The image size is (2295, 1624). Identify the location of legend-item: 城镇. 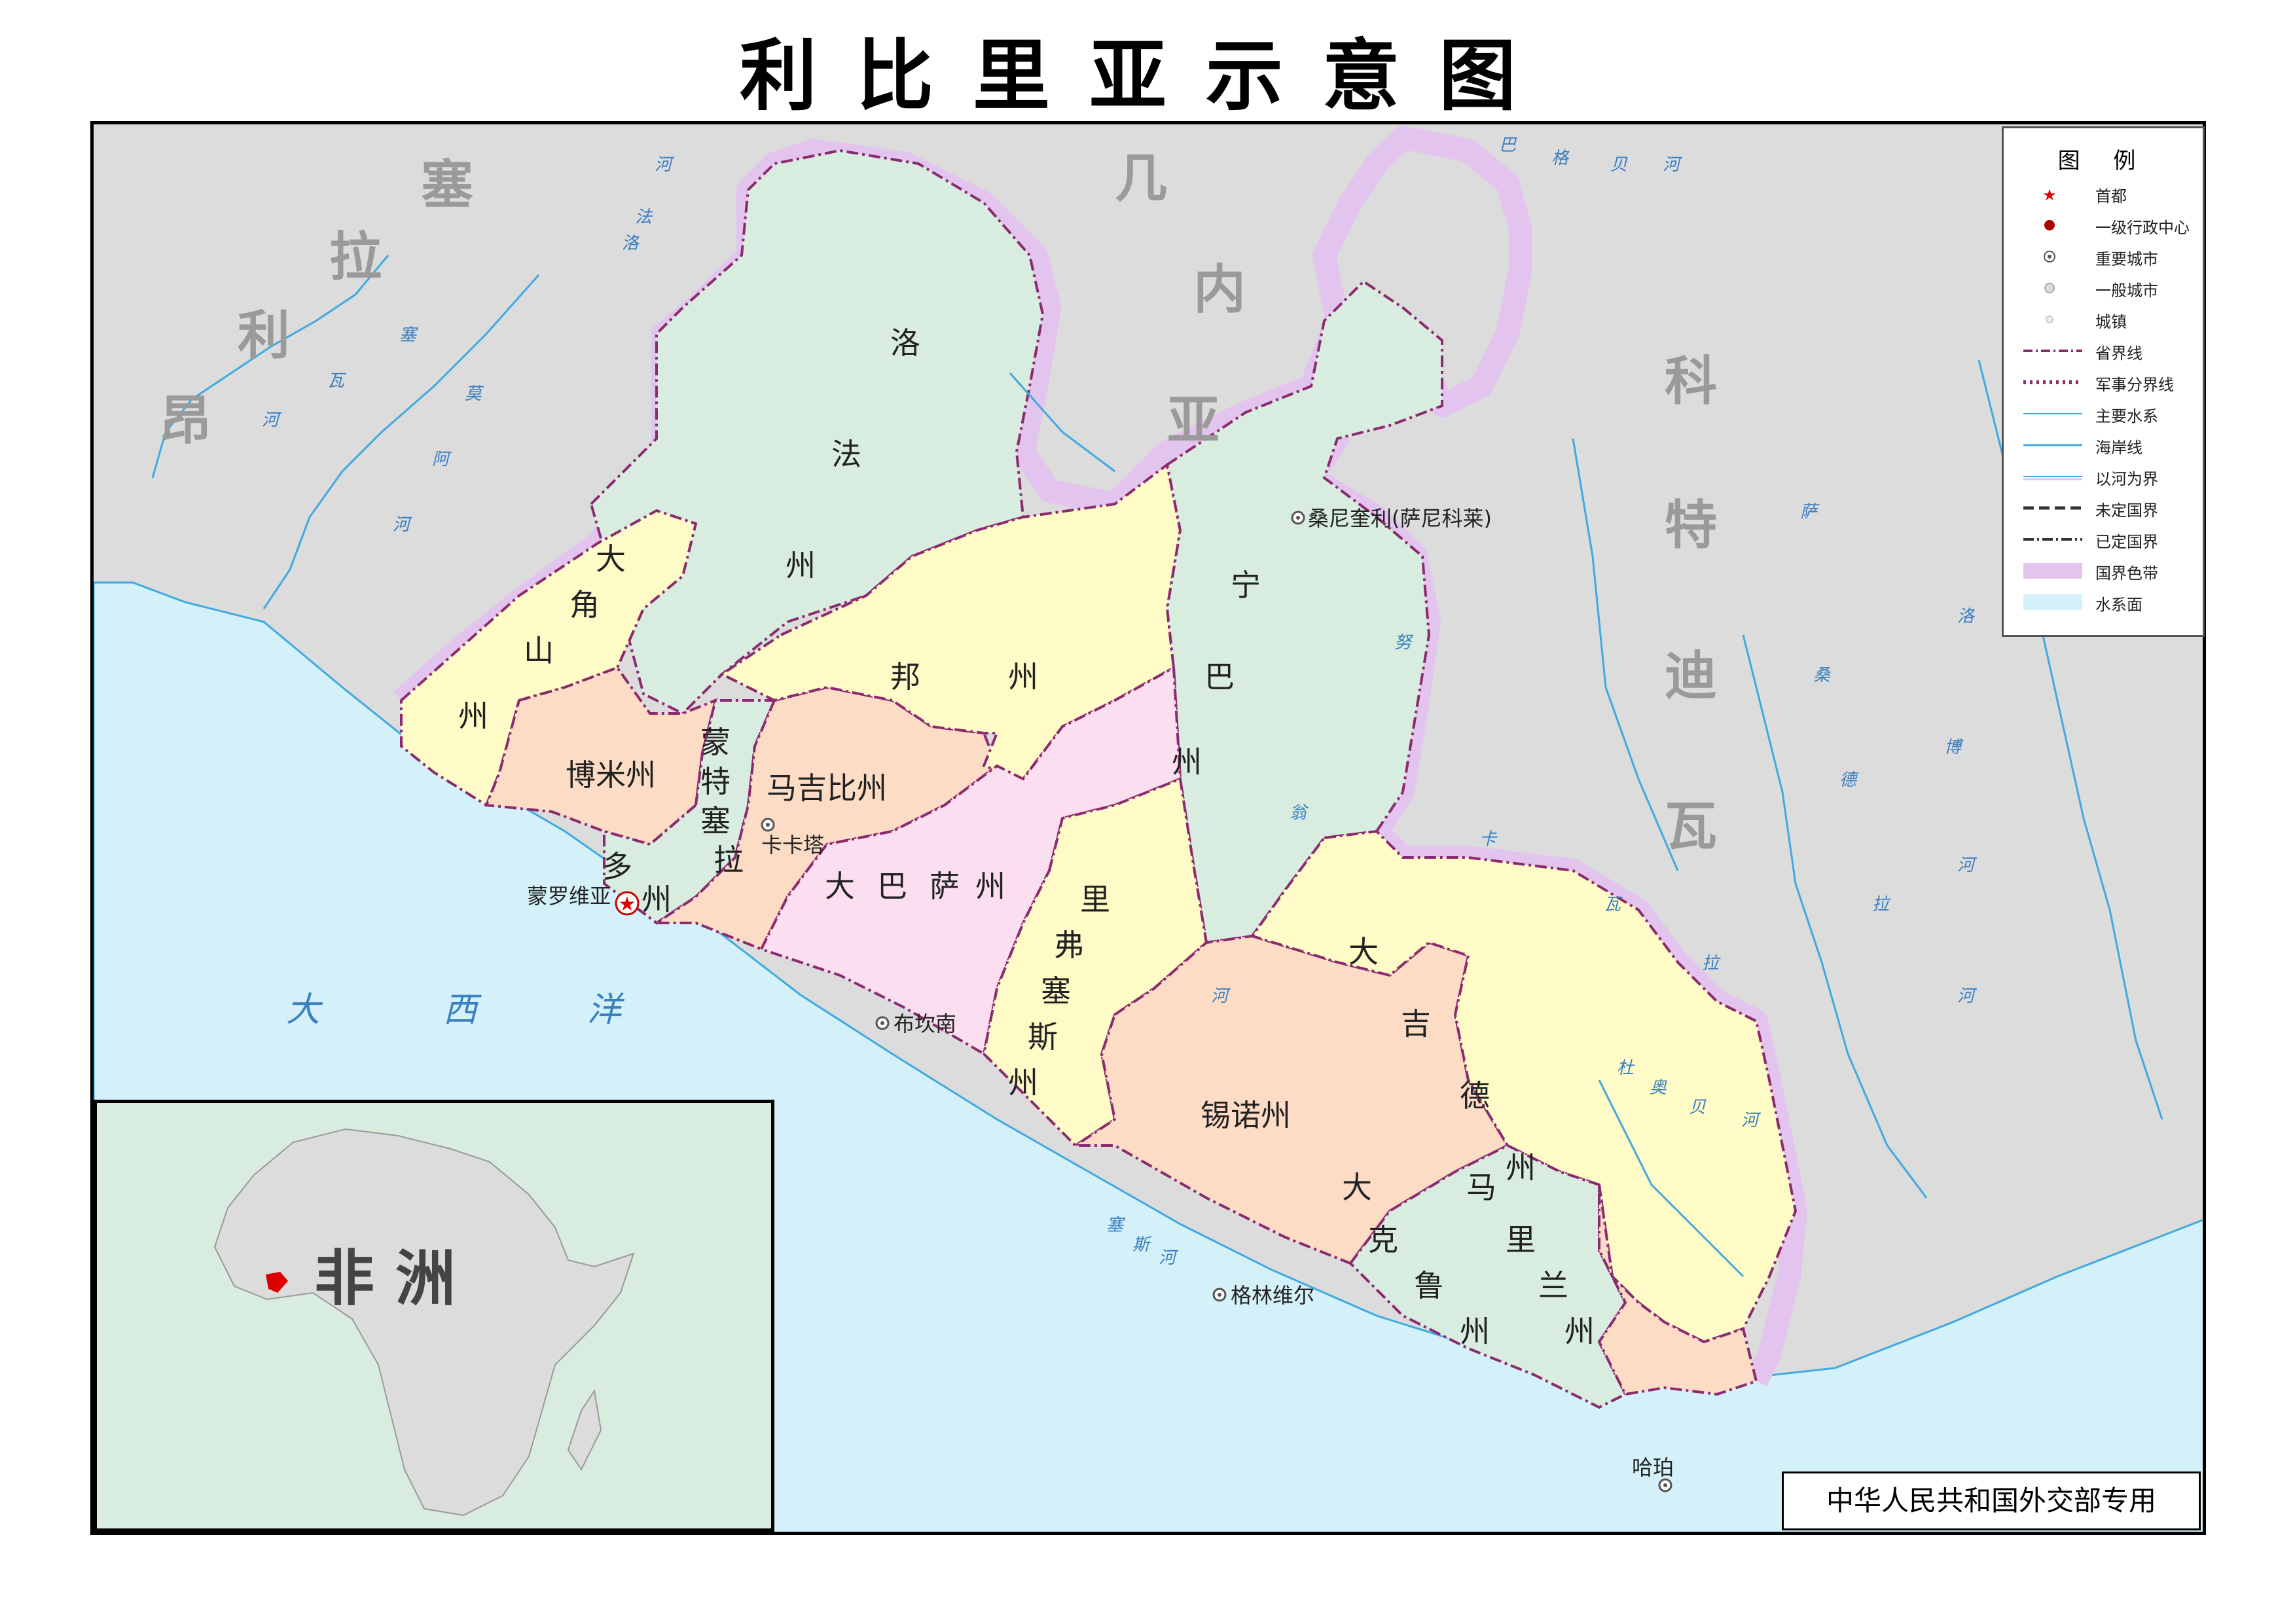
(2109, 319).